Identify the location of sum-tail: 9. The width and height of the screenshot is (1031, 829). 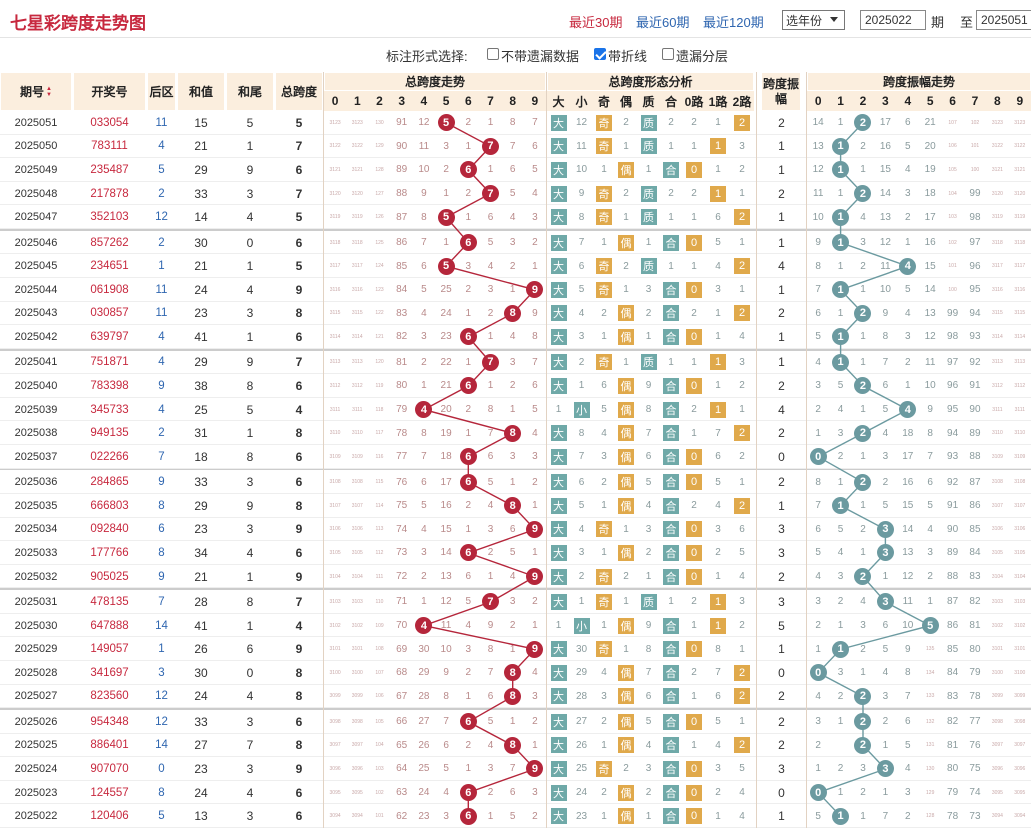
(250, 362).